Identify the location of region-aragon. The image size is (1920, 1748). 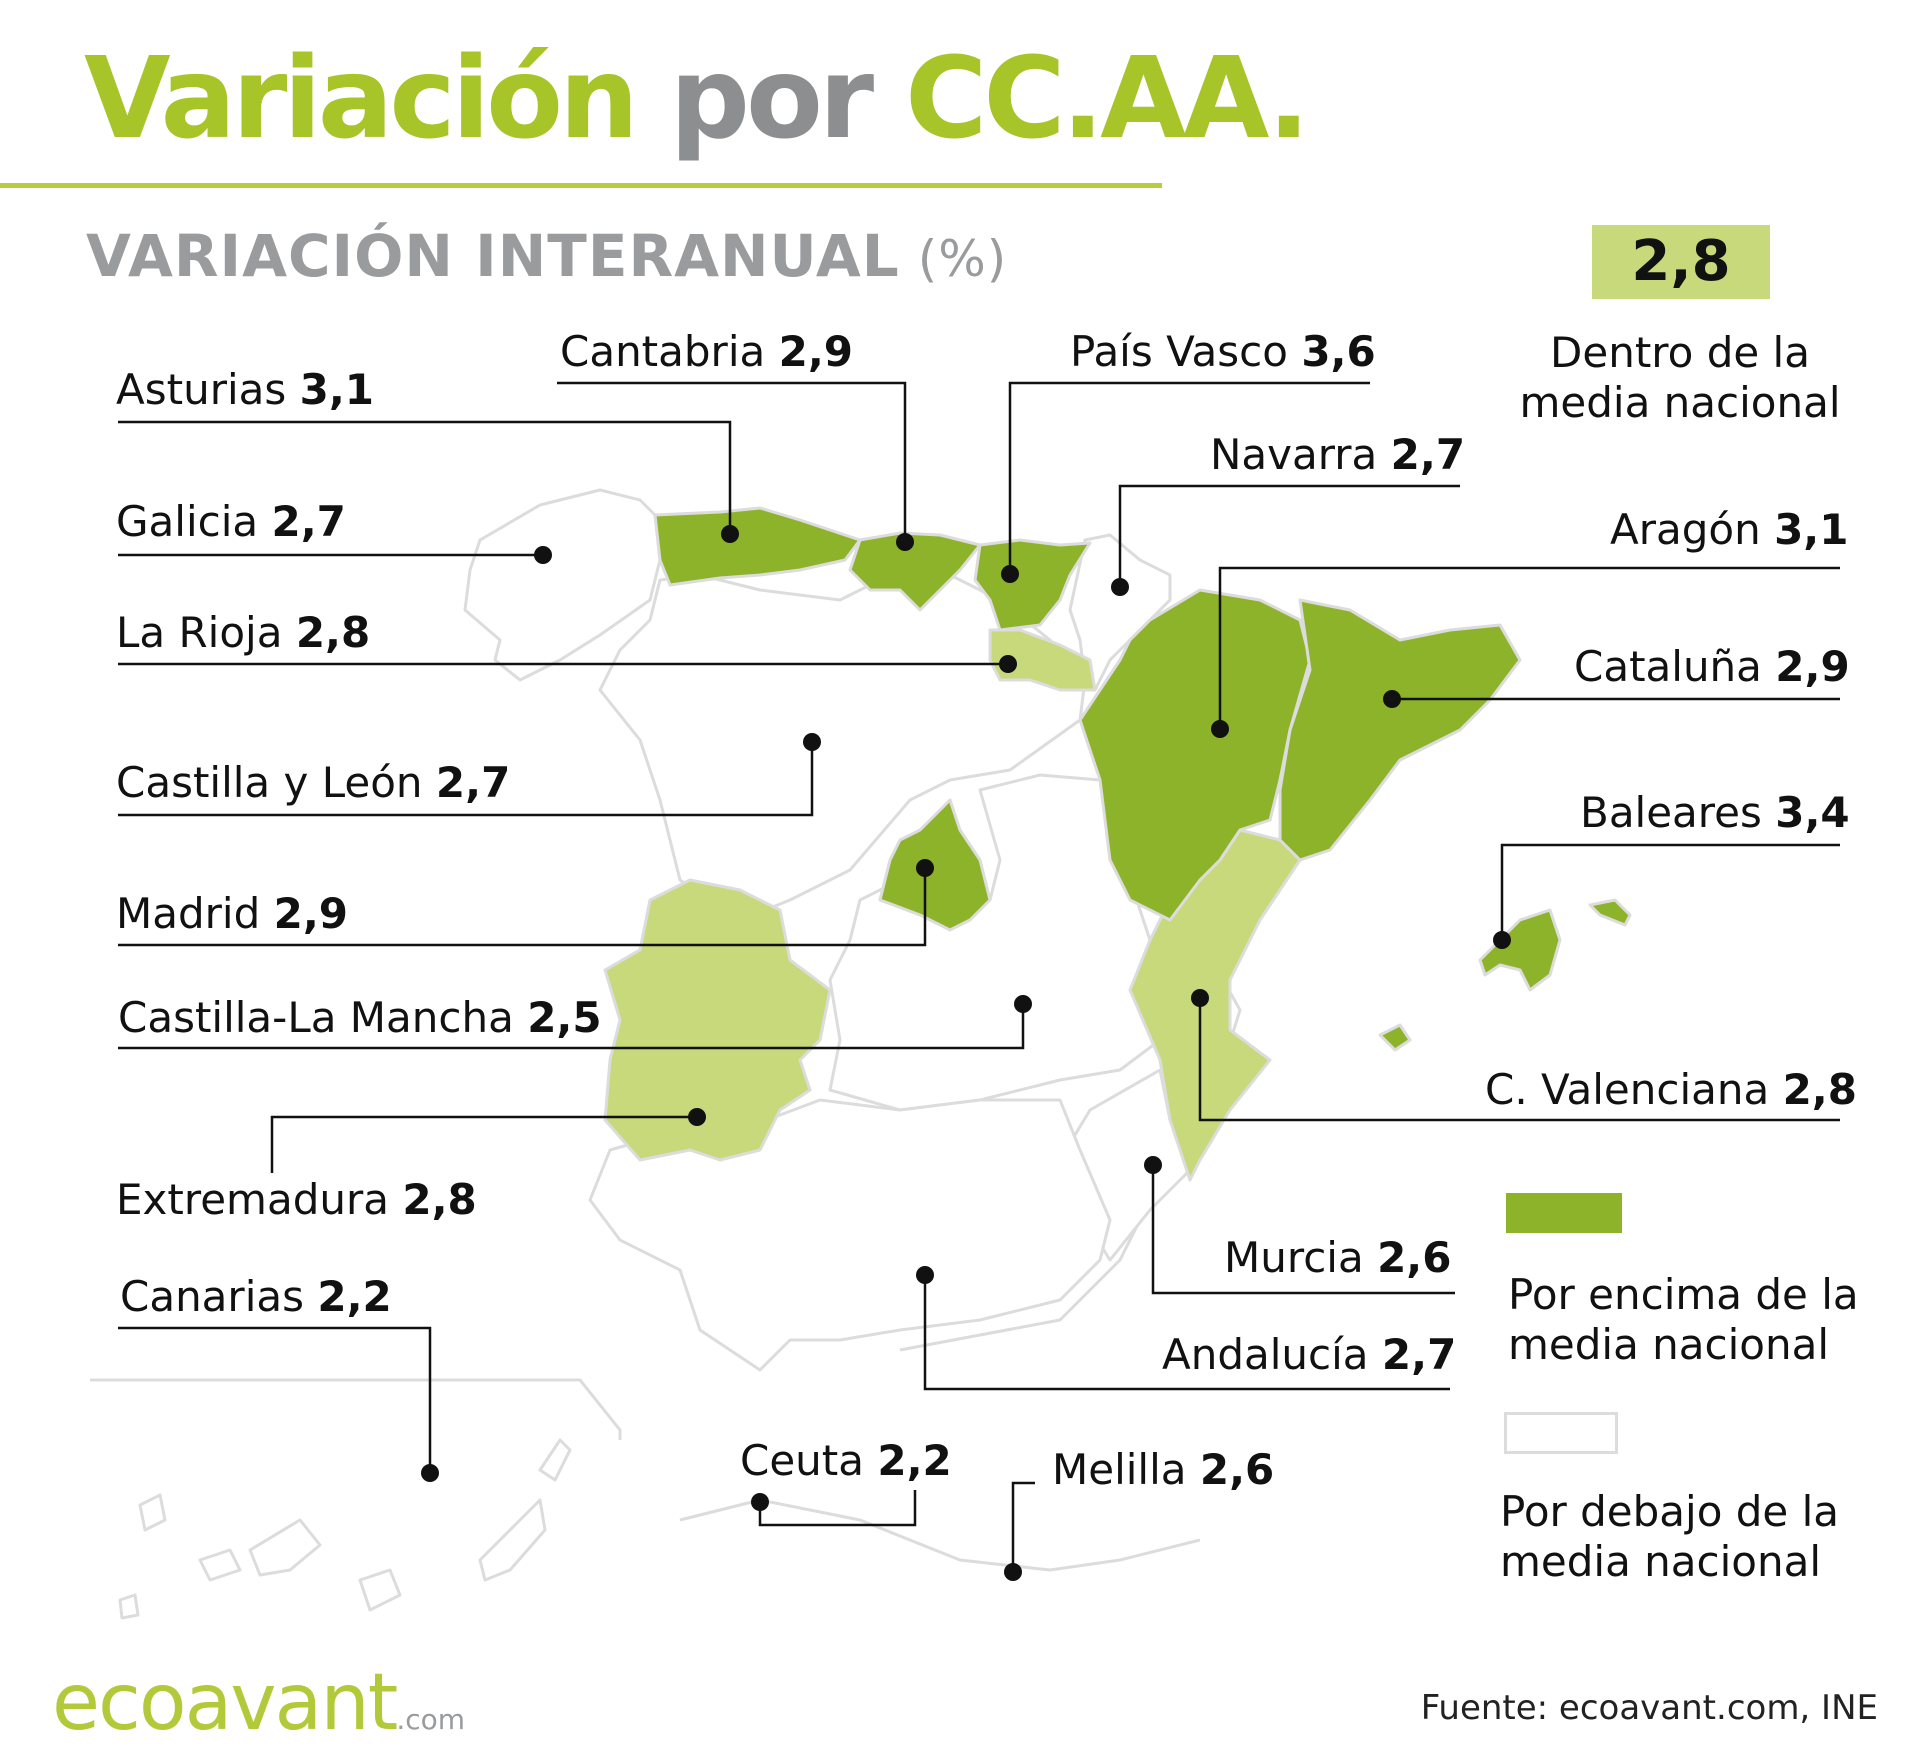
(1195, 755).